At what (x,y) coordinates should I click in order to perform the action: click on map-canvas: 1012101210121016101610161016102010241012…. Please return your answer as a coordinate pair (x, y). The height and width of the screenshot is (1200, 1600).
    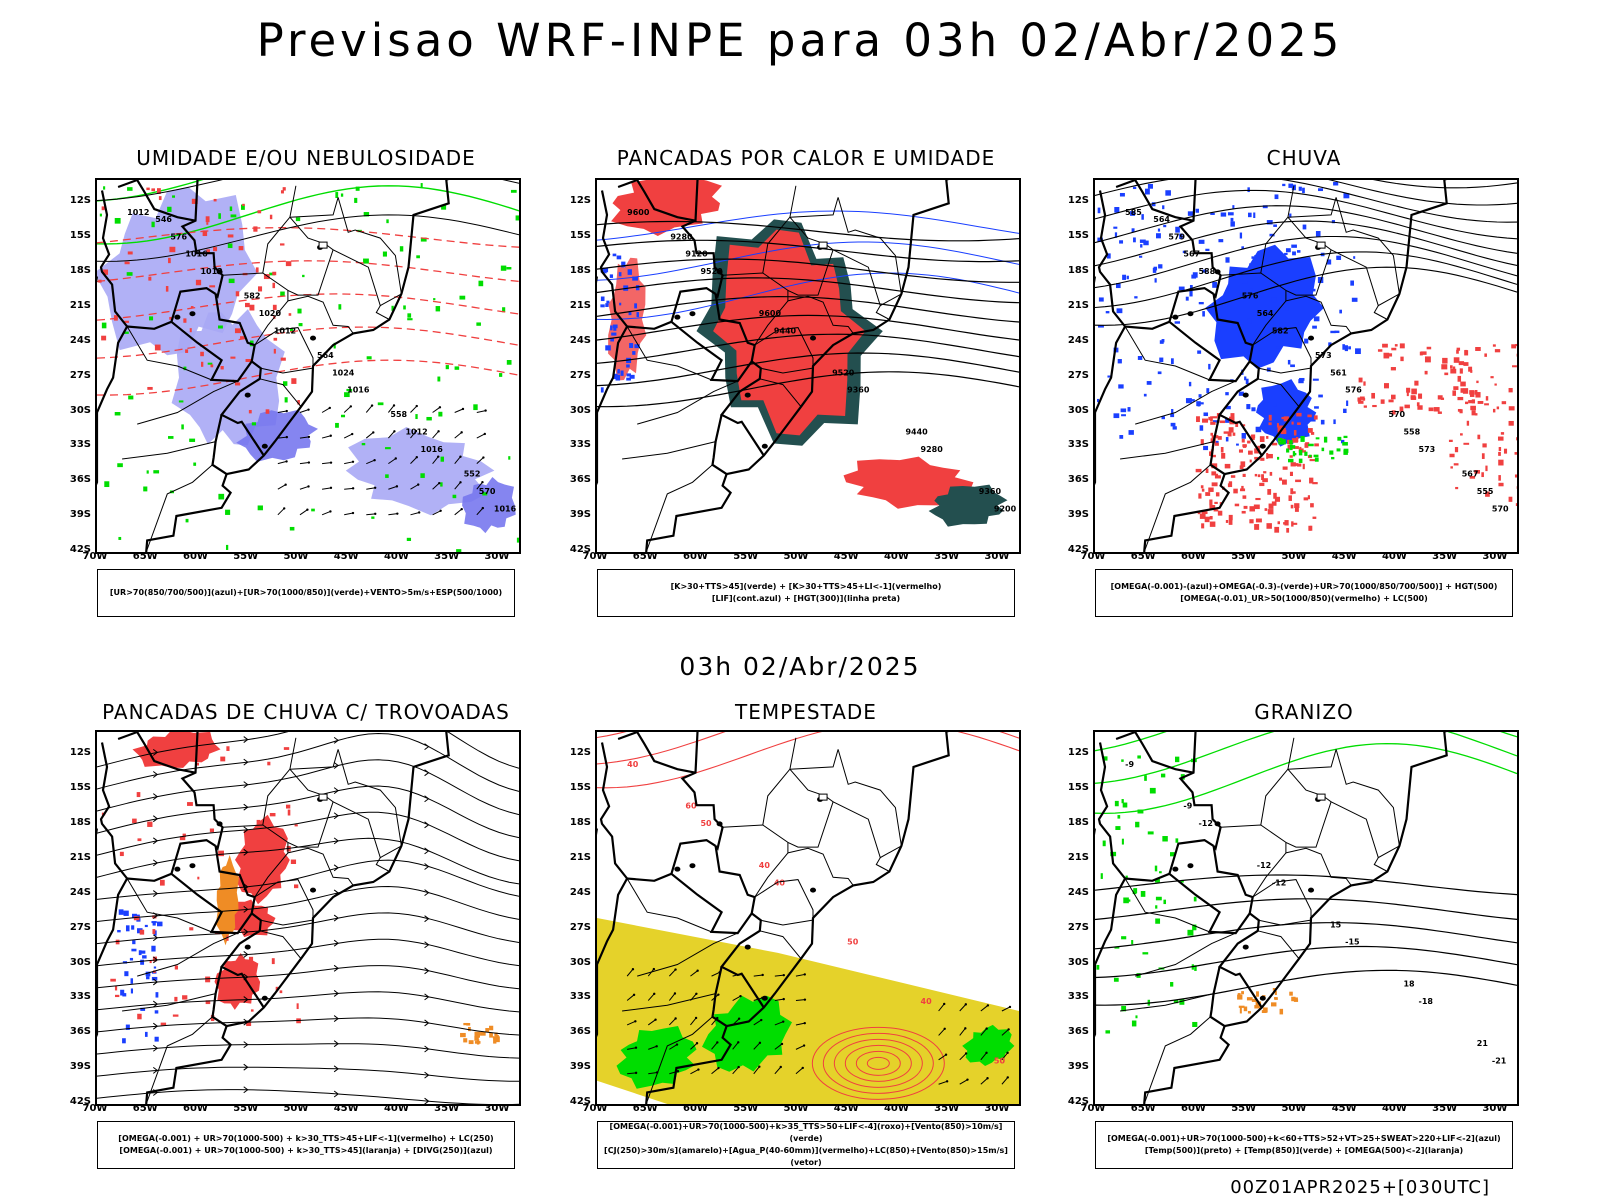
    Looking at the image, I should click on (308, 366).